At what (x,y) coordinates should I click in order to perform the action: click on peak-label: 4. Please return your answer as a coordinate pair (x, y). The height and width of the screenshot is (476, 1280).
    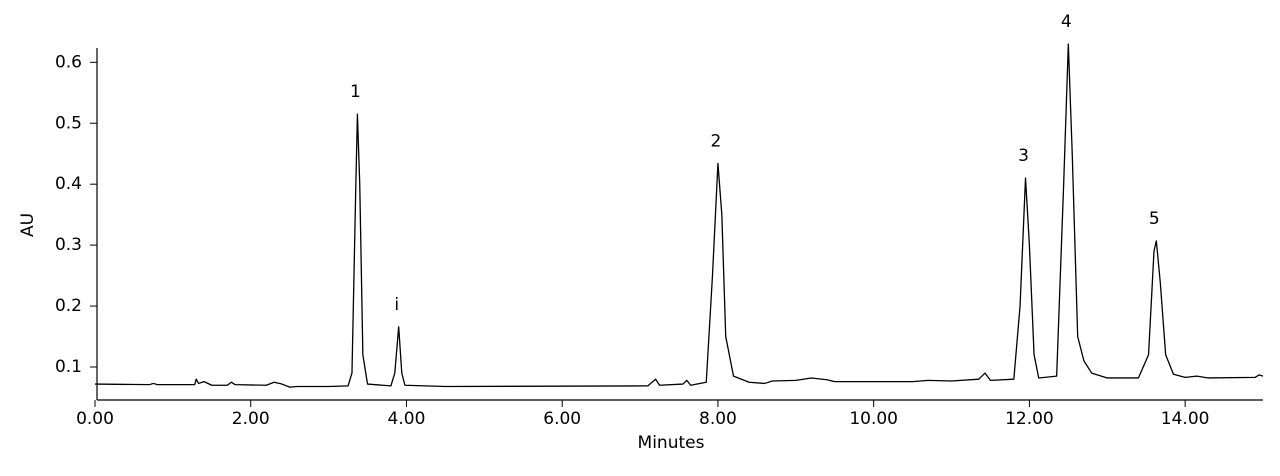
    Looking at the image, I should click on (1066, 22).